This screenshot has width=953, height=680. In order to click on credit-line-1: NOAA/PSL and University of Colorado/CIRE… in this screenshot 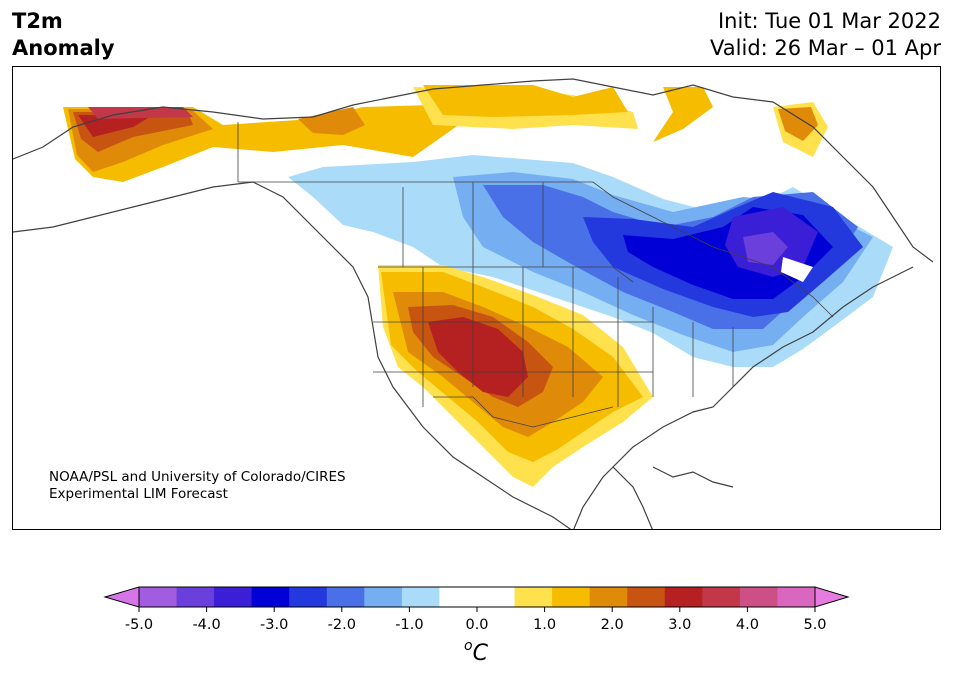, I will do `click(197, 477)`.